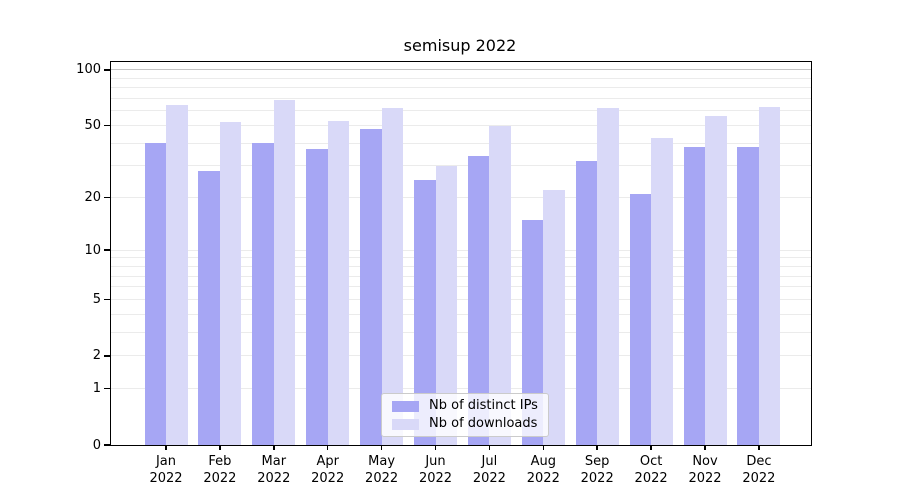 Image resolution: width=900 pixels, height=500 pixels. Describe the element at coordinates (465, 415) in the screenshot. I see `legend: Nb of distinct IPs Nb of downloads` at that location.